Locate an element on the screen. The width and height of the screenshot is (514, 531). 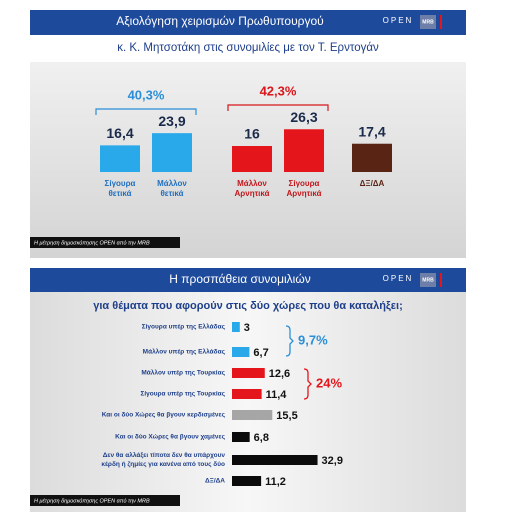
value-label: 6,7 is located at coordinates (260, 353).